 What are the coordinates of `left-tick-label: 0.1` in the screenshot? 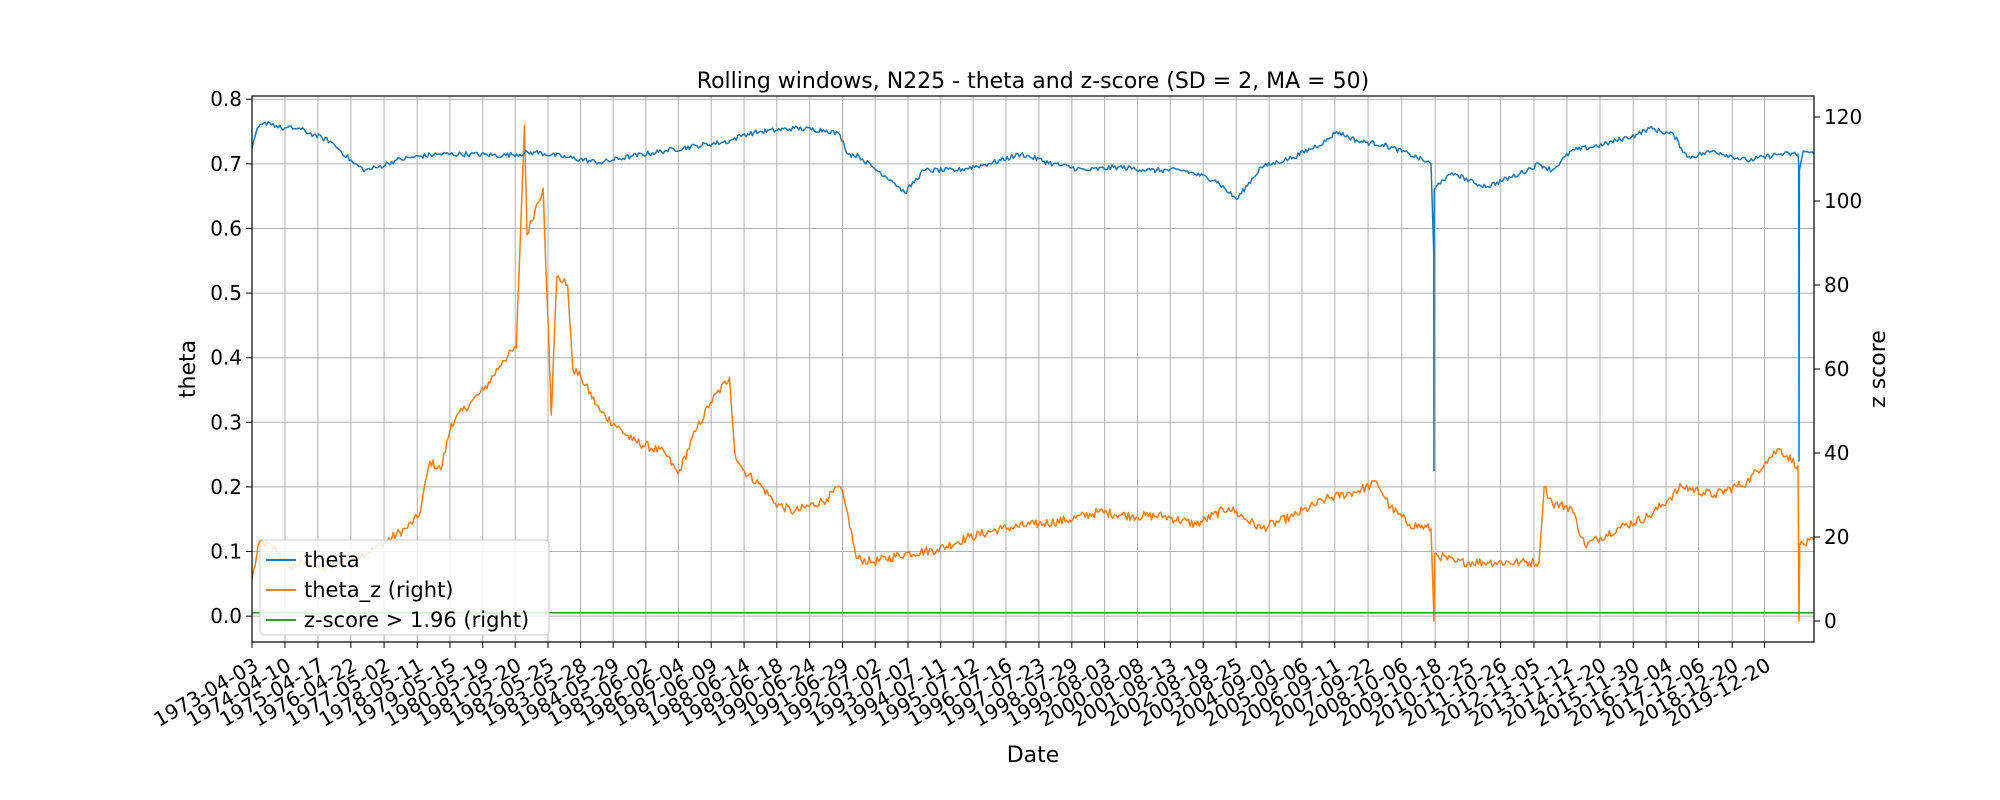 It's located at (226, 552).